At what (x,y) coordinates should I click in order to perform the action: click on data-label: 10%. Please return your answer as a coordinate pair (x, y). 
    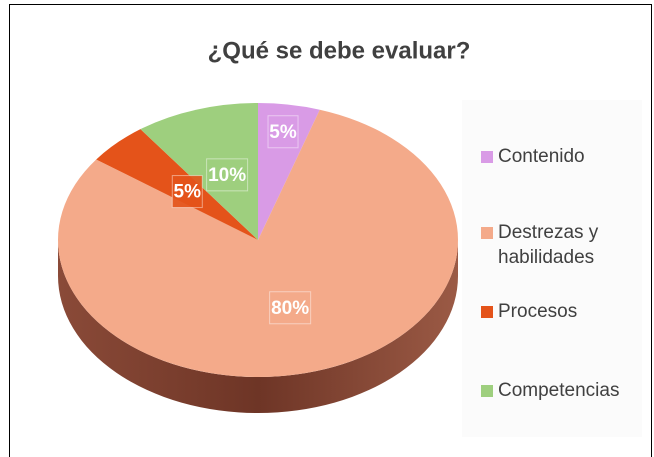
    Looking at the image, I should click on (227, 175).